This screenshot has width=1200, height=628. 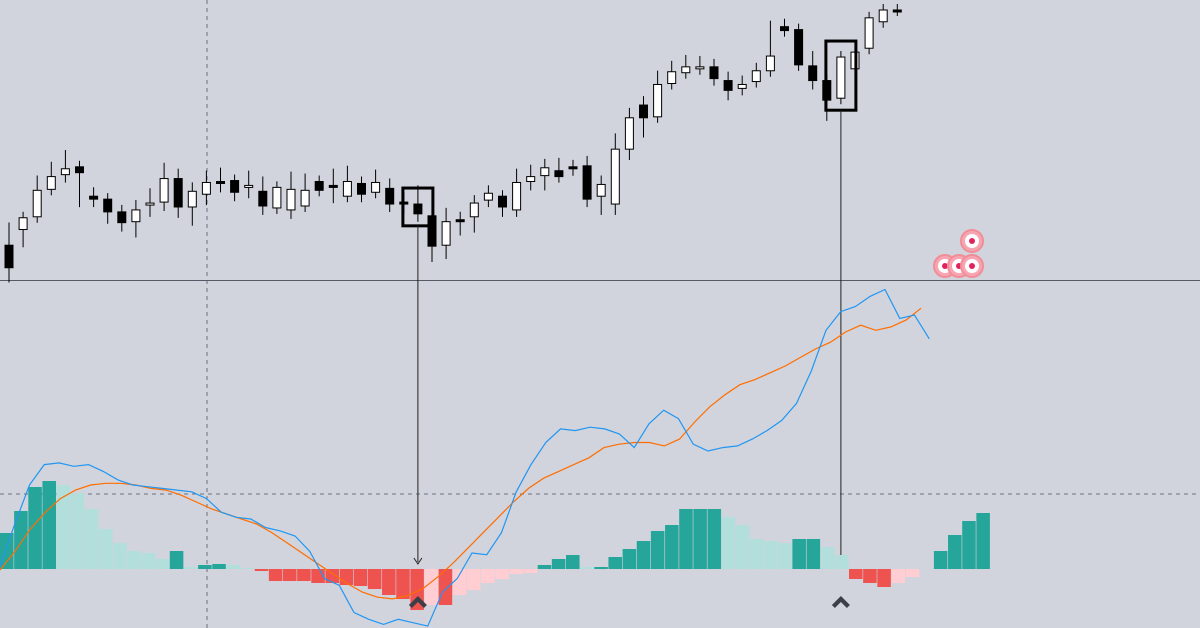 I want to click on buy-arrows, so click(x=629, y=602).